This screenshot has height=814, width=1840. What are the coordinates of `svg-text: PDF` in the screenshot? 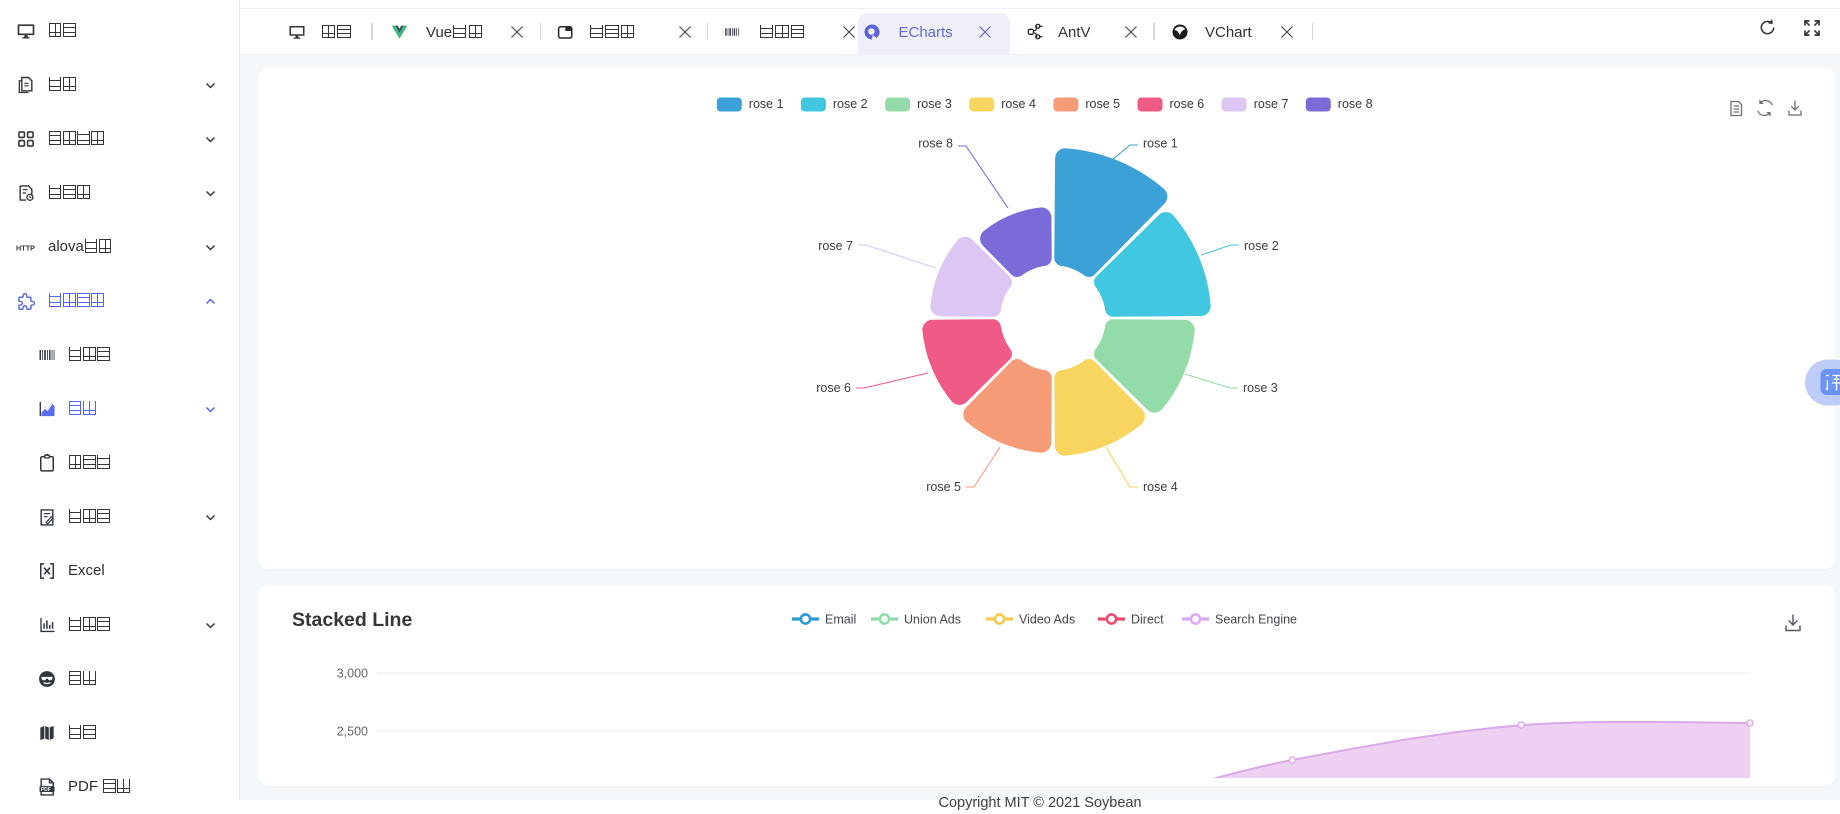 It's located at (46, 790).